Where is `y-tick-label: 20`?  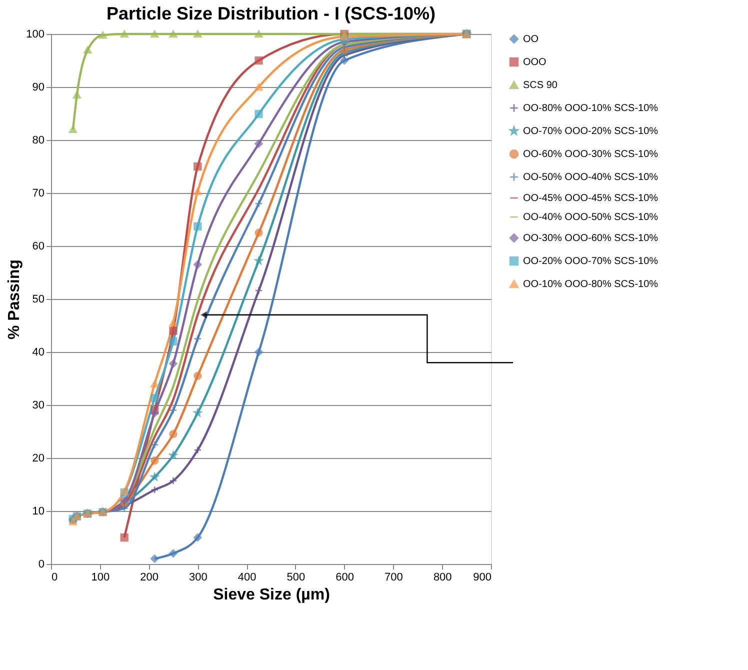
y-tick-label: 20 is located at coordinates (38, 458).